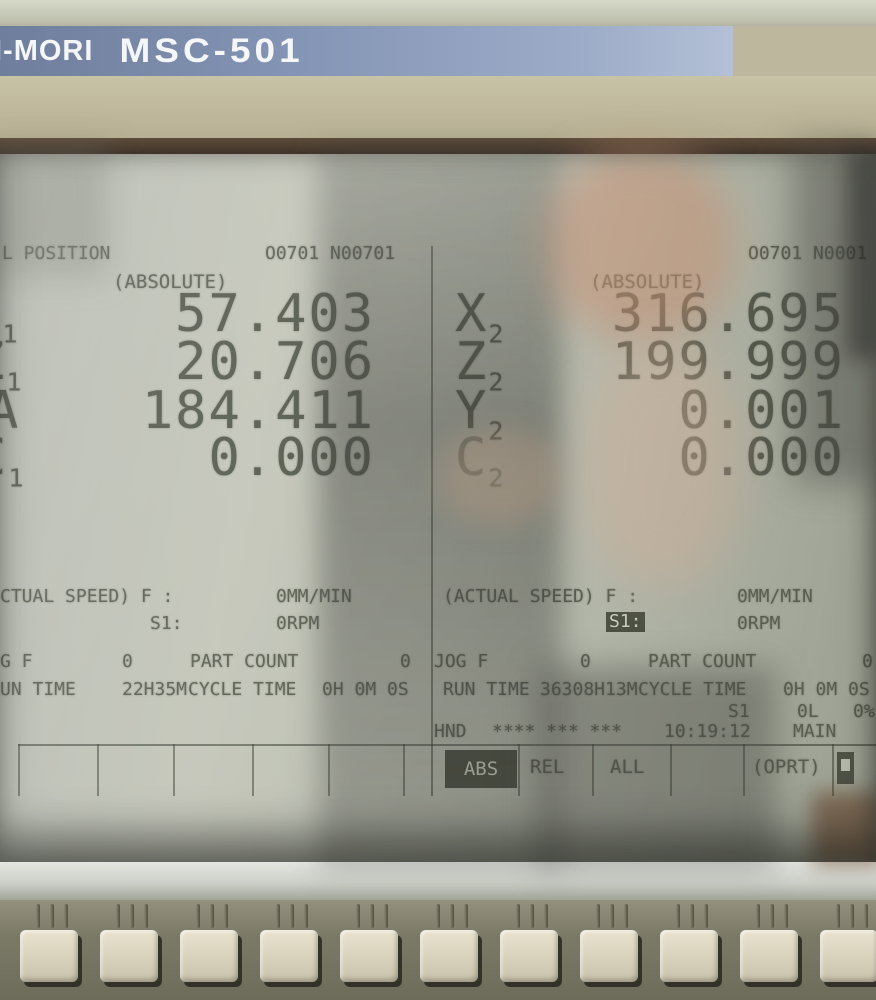 This screenshot has width=876, height=1000. What do you see at coordinates (38, 689) in the screenshot?
I see `left-run-time-label: UN TIME` at bounding box center [38, 689].